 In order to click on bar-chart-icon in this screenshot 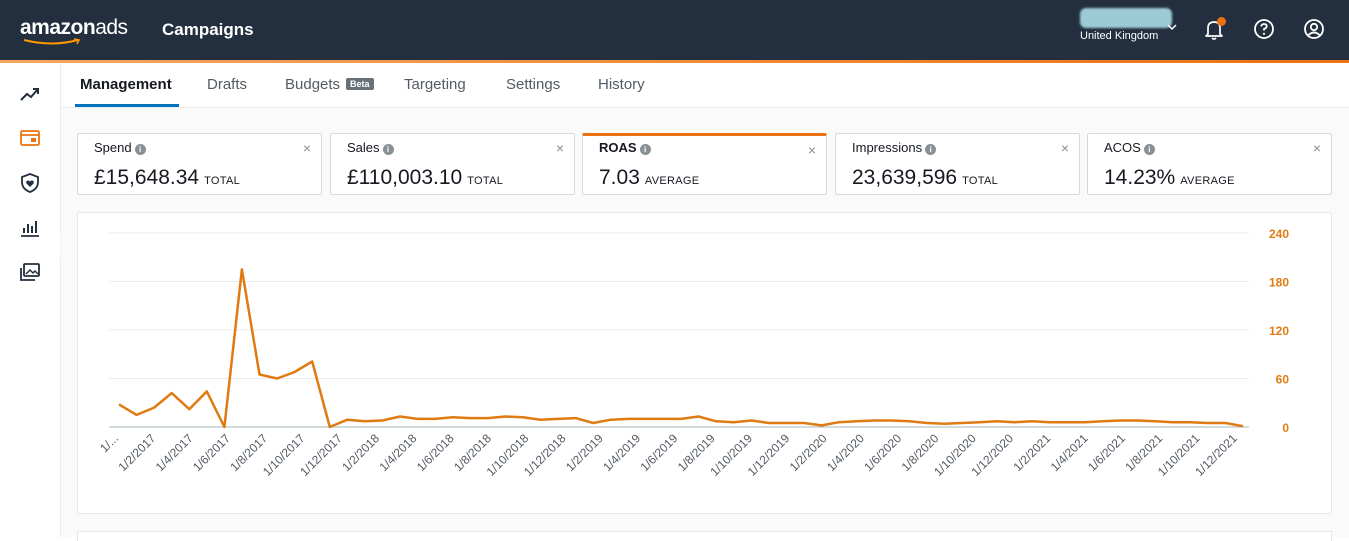, I will do `click(30, 228)`.